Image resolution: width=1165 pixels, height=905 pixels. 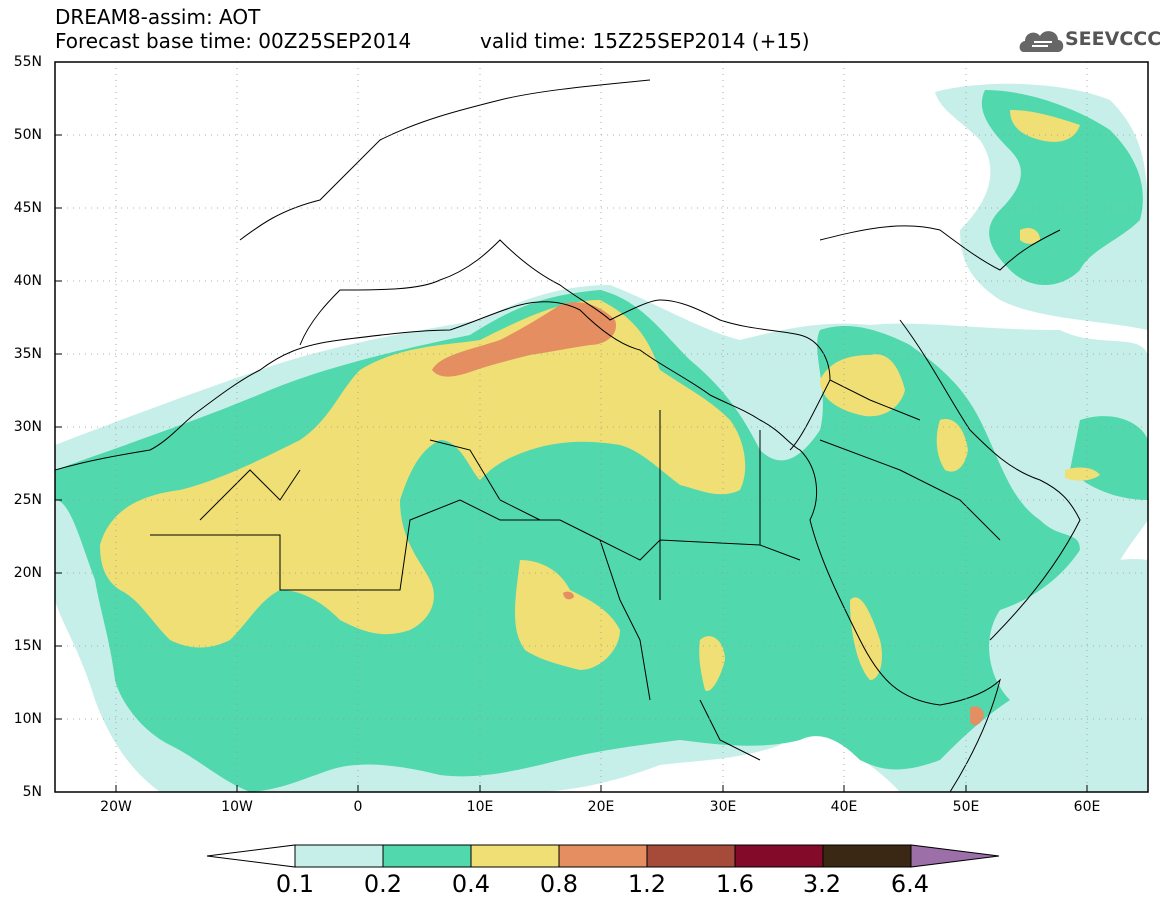 What do you see at coordinates (27, 208) in the screenshot?
I see `lat-label-45n: 45N` at bounding box center [27, 208].